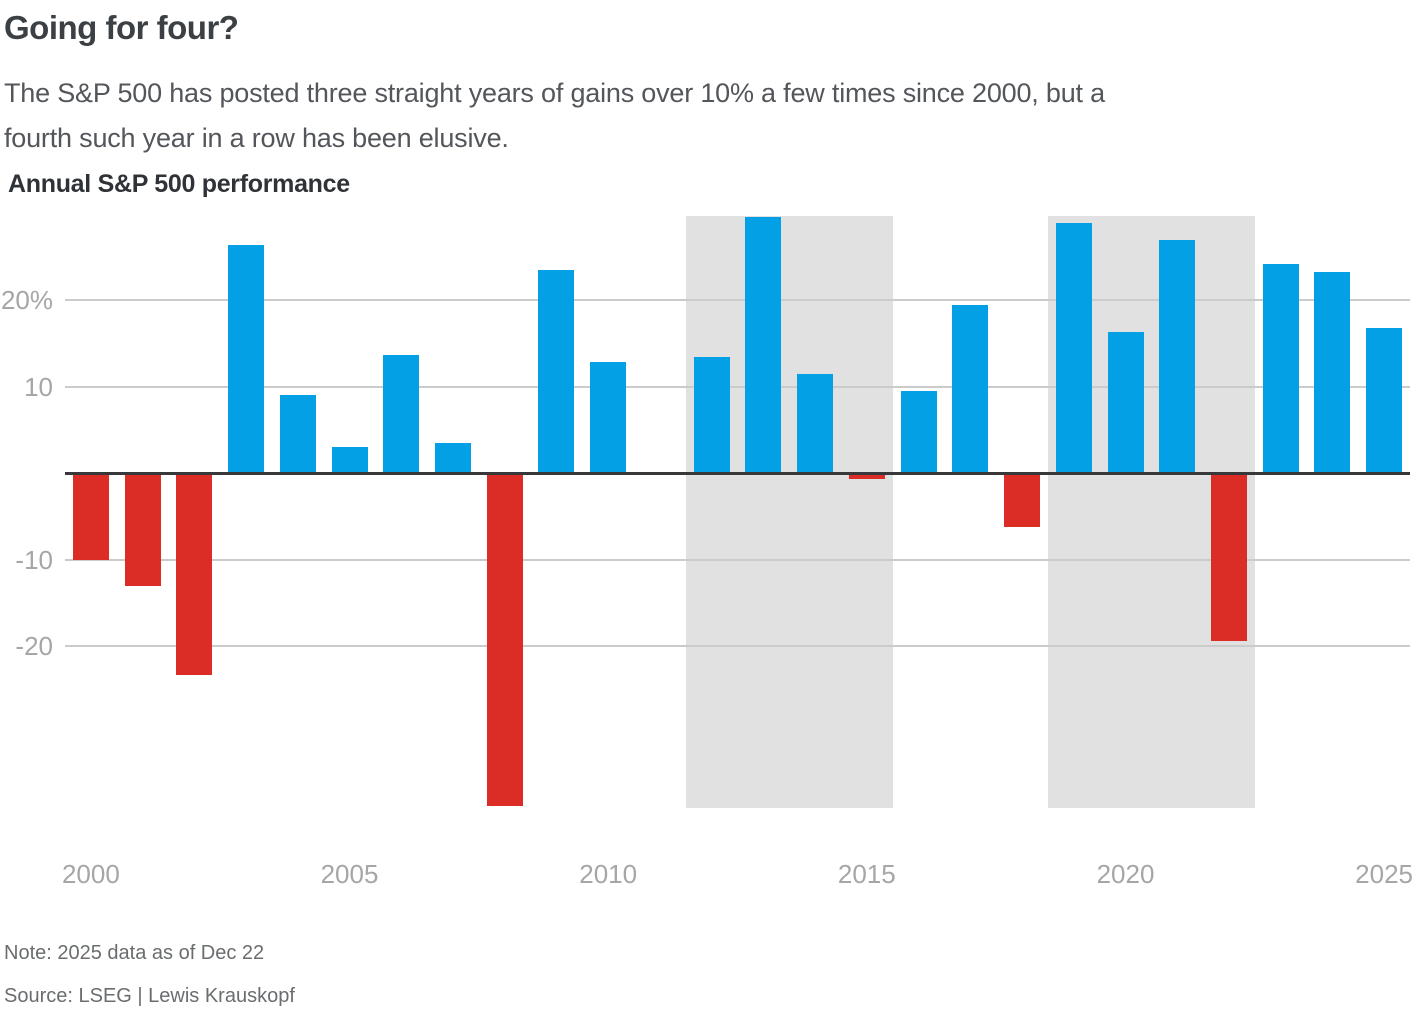 The image size is (1420, 1016). What do you see at coordinates (194, 574) in the screenshot?
I see `bar-2002` at bounding box center [194, 574].